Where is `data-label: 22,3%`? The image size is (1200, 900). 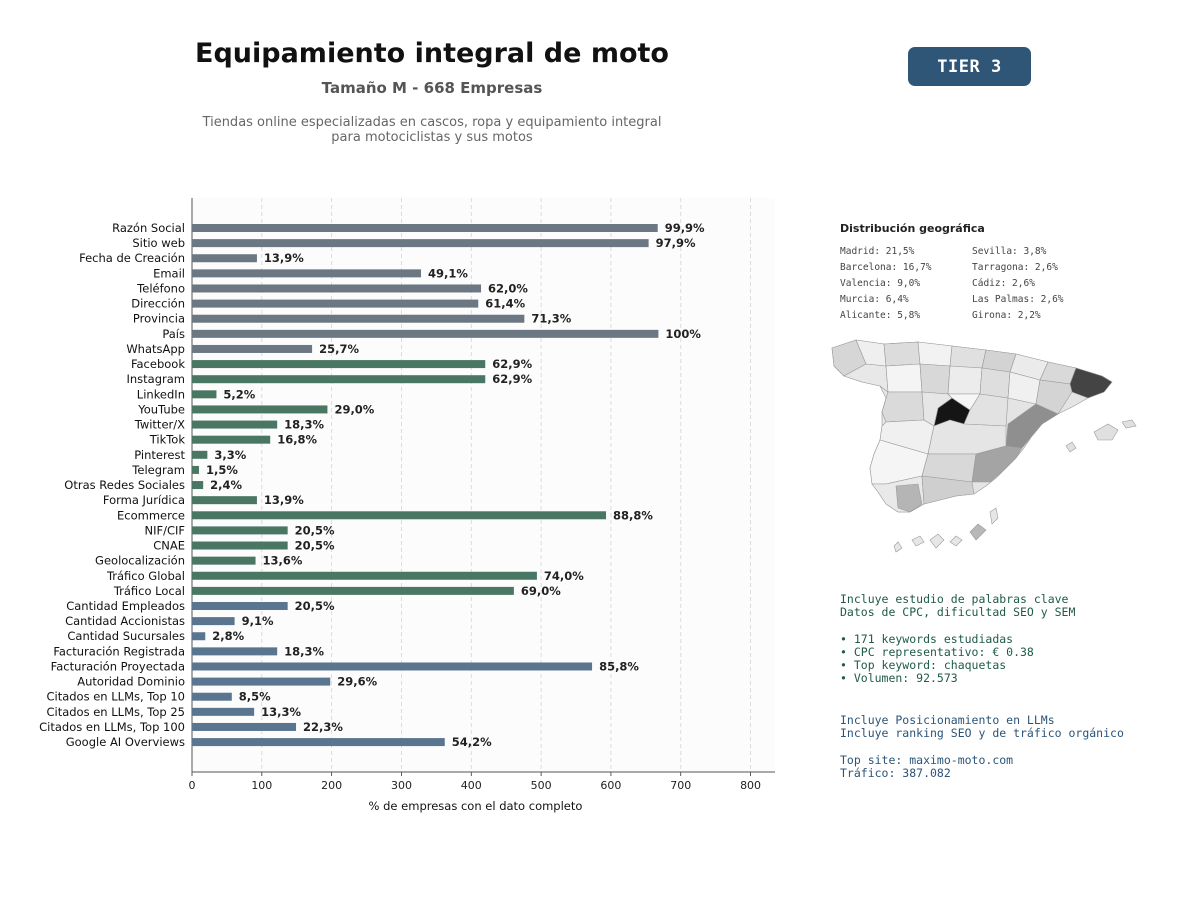 data-label: 22,3% is located at coordinates (323, 727).